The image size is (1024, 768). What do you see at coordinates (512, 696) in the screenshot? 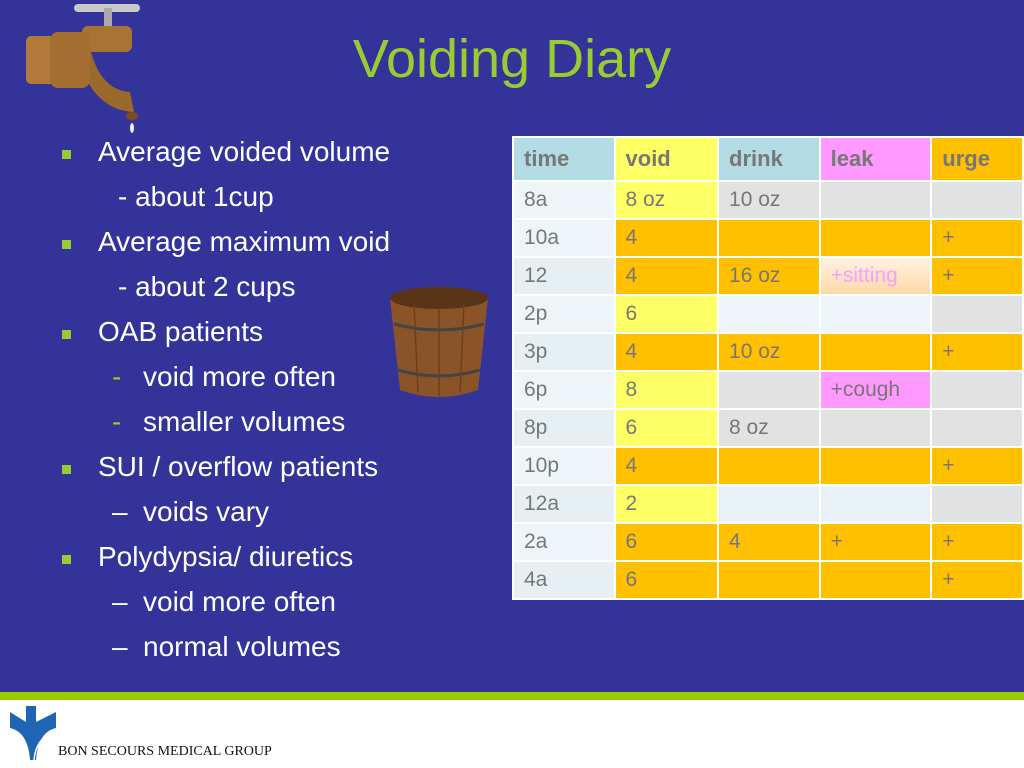
I see `accent-bar` at bounding box center [512, 696].